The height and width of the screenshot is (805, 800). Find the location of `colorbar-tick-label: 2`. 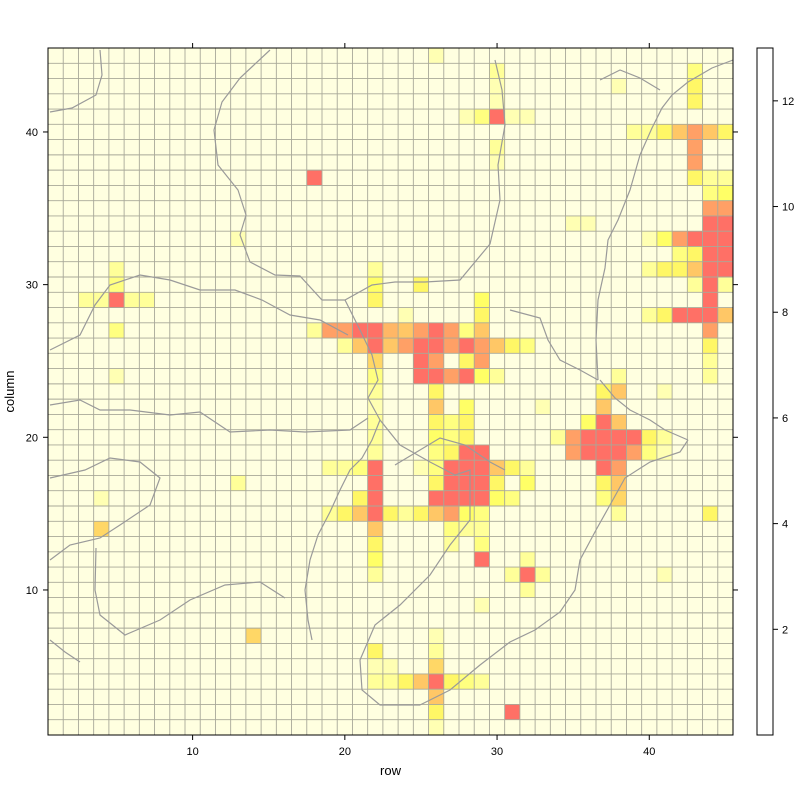

colorbar-tick-label: 2 is located at coordinates (785, 630).